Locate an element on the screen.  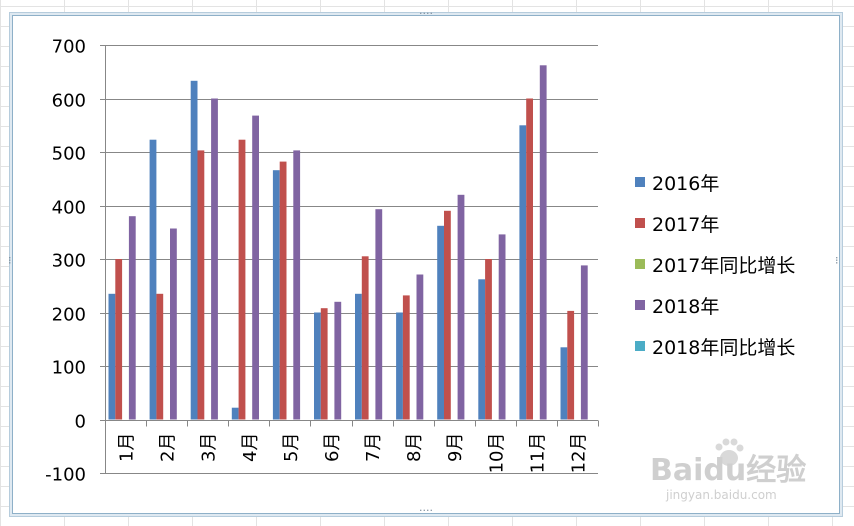
x-tick-label: 4月 is located at coordinates (250, 447).